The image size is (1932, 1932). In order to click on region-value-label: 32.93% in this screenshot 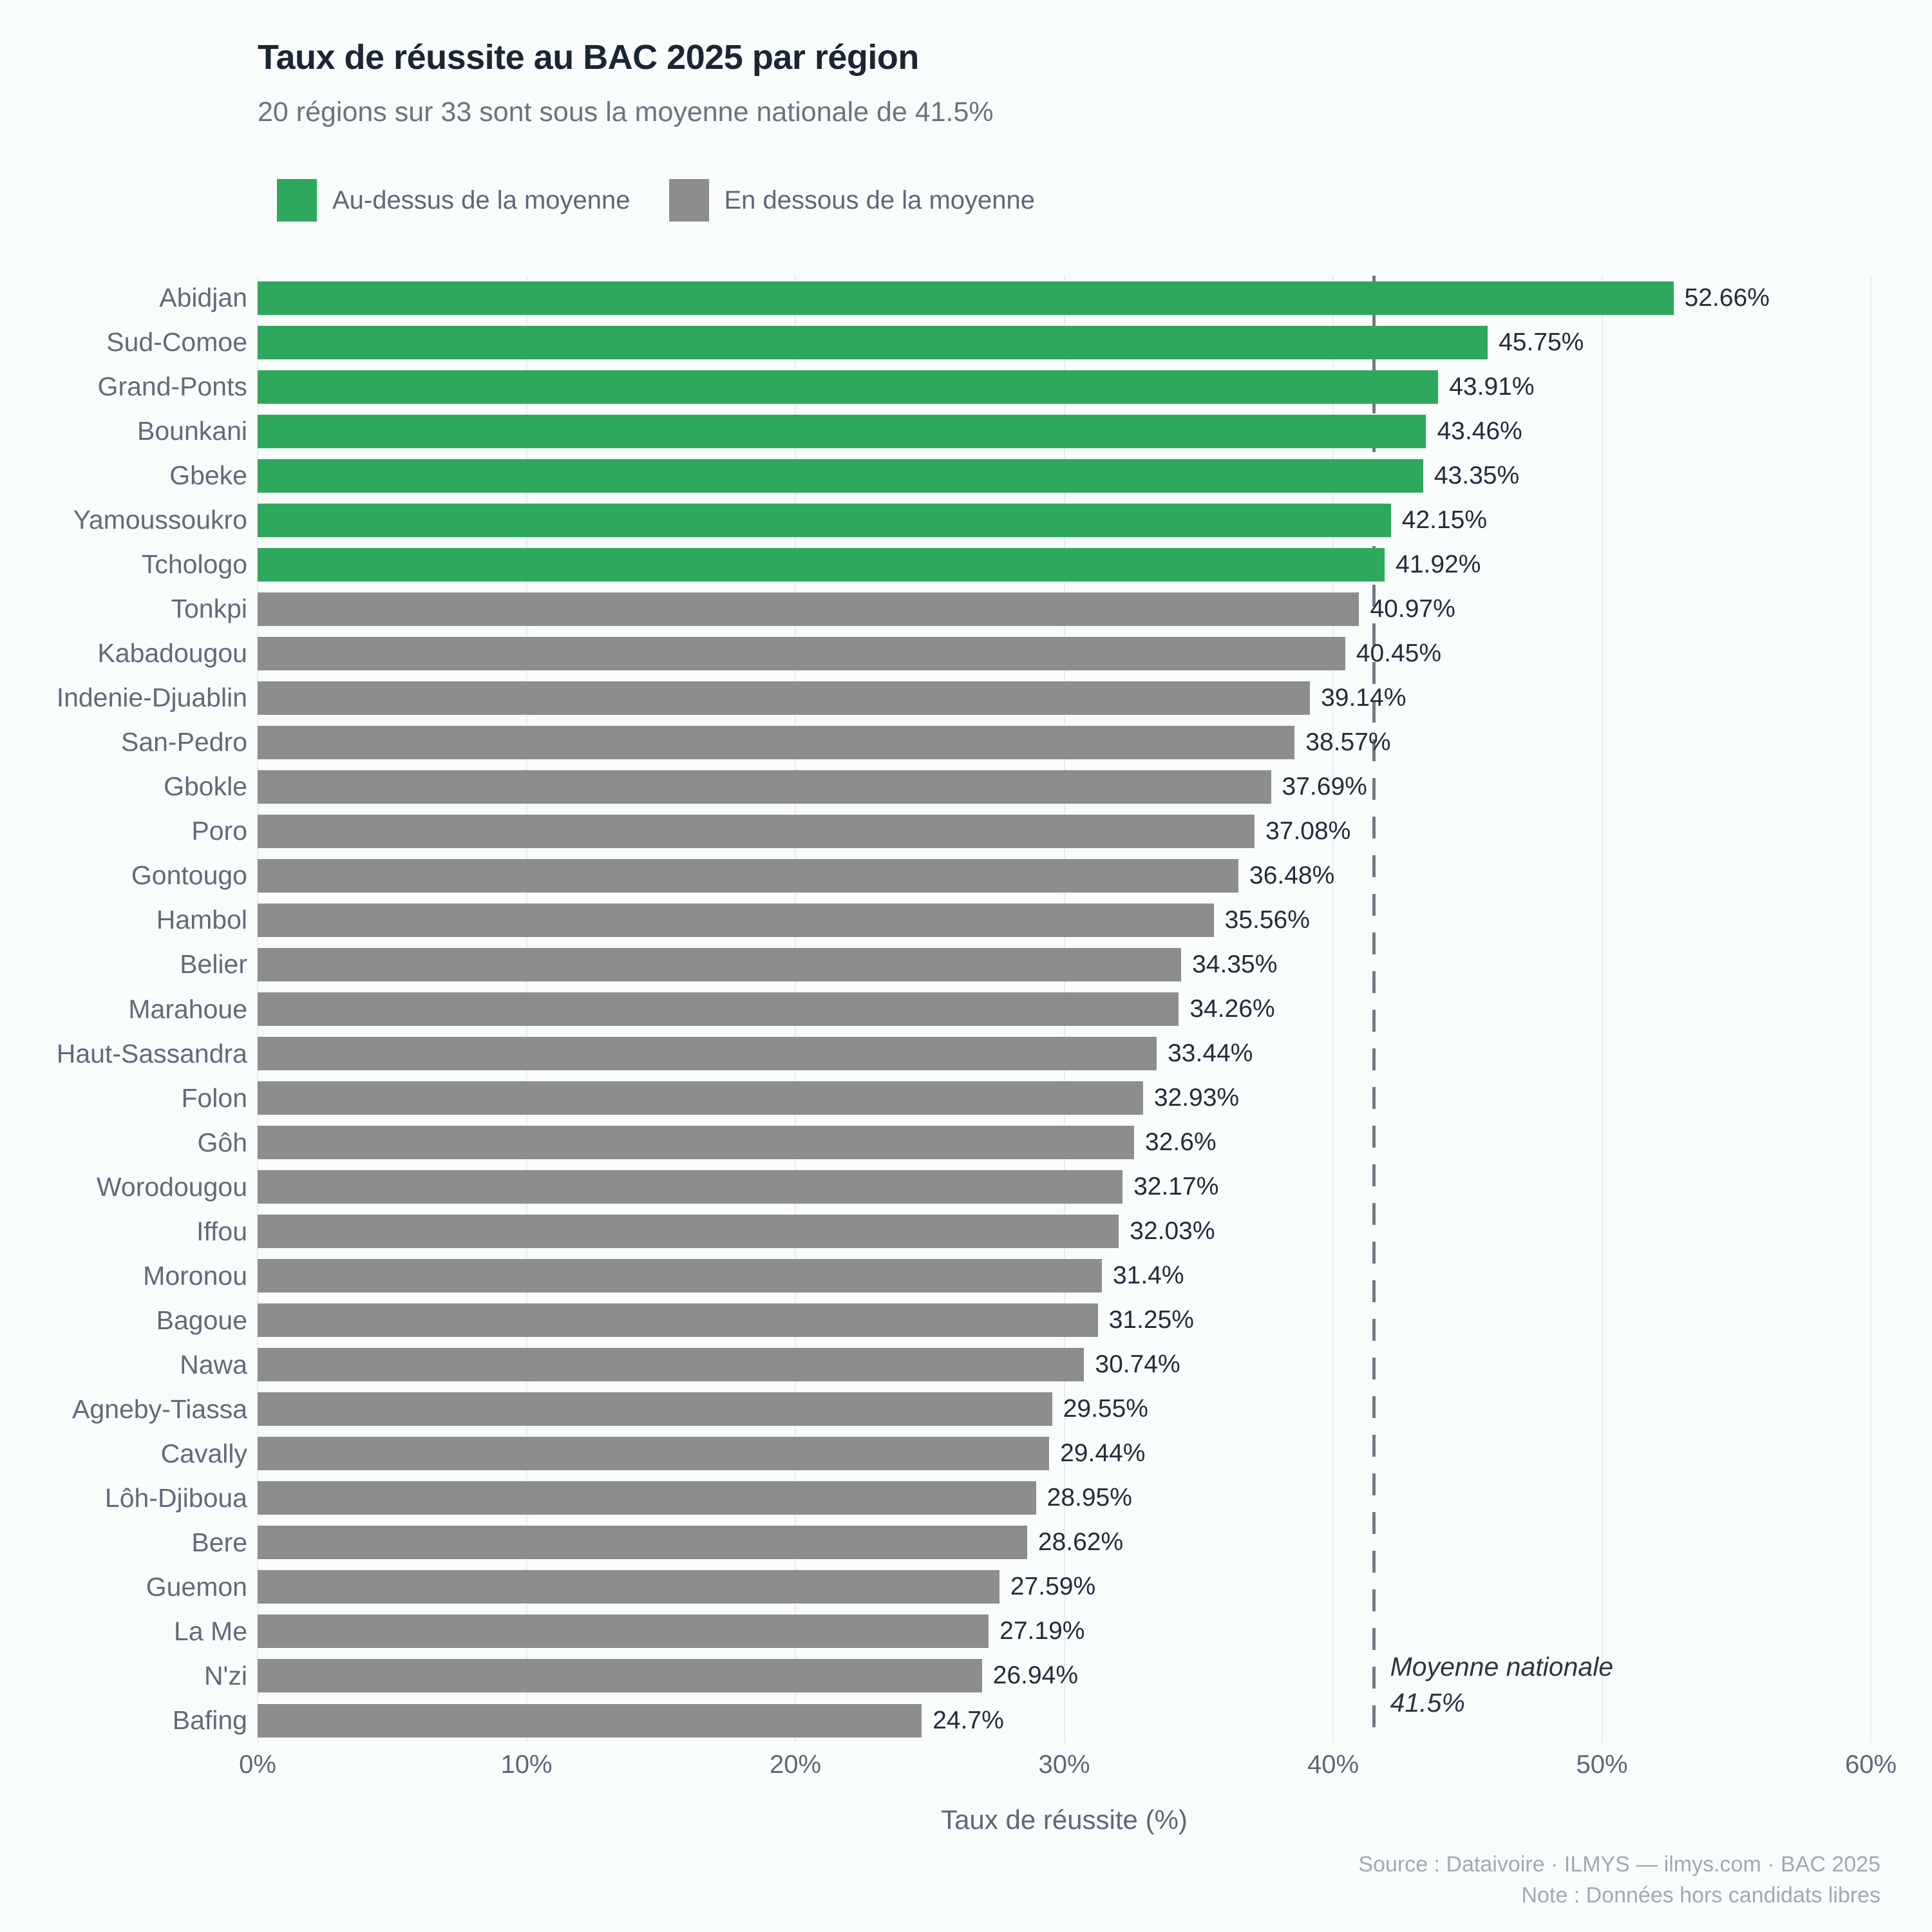, I will do `click(1196, 1098)`.